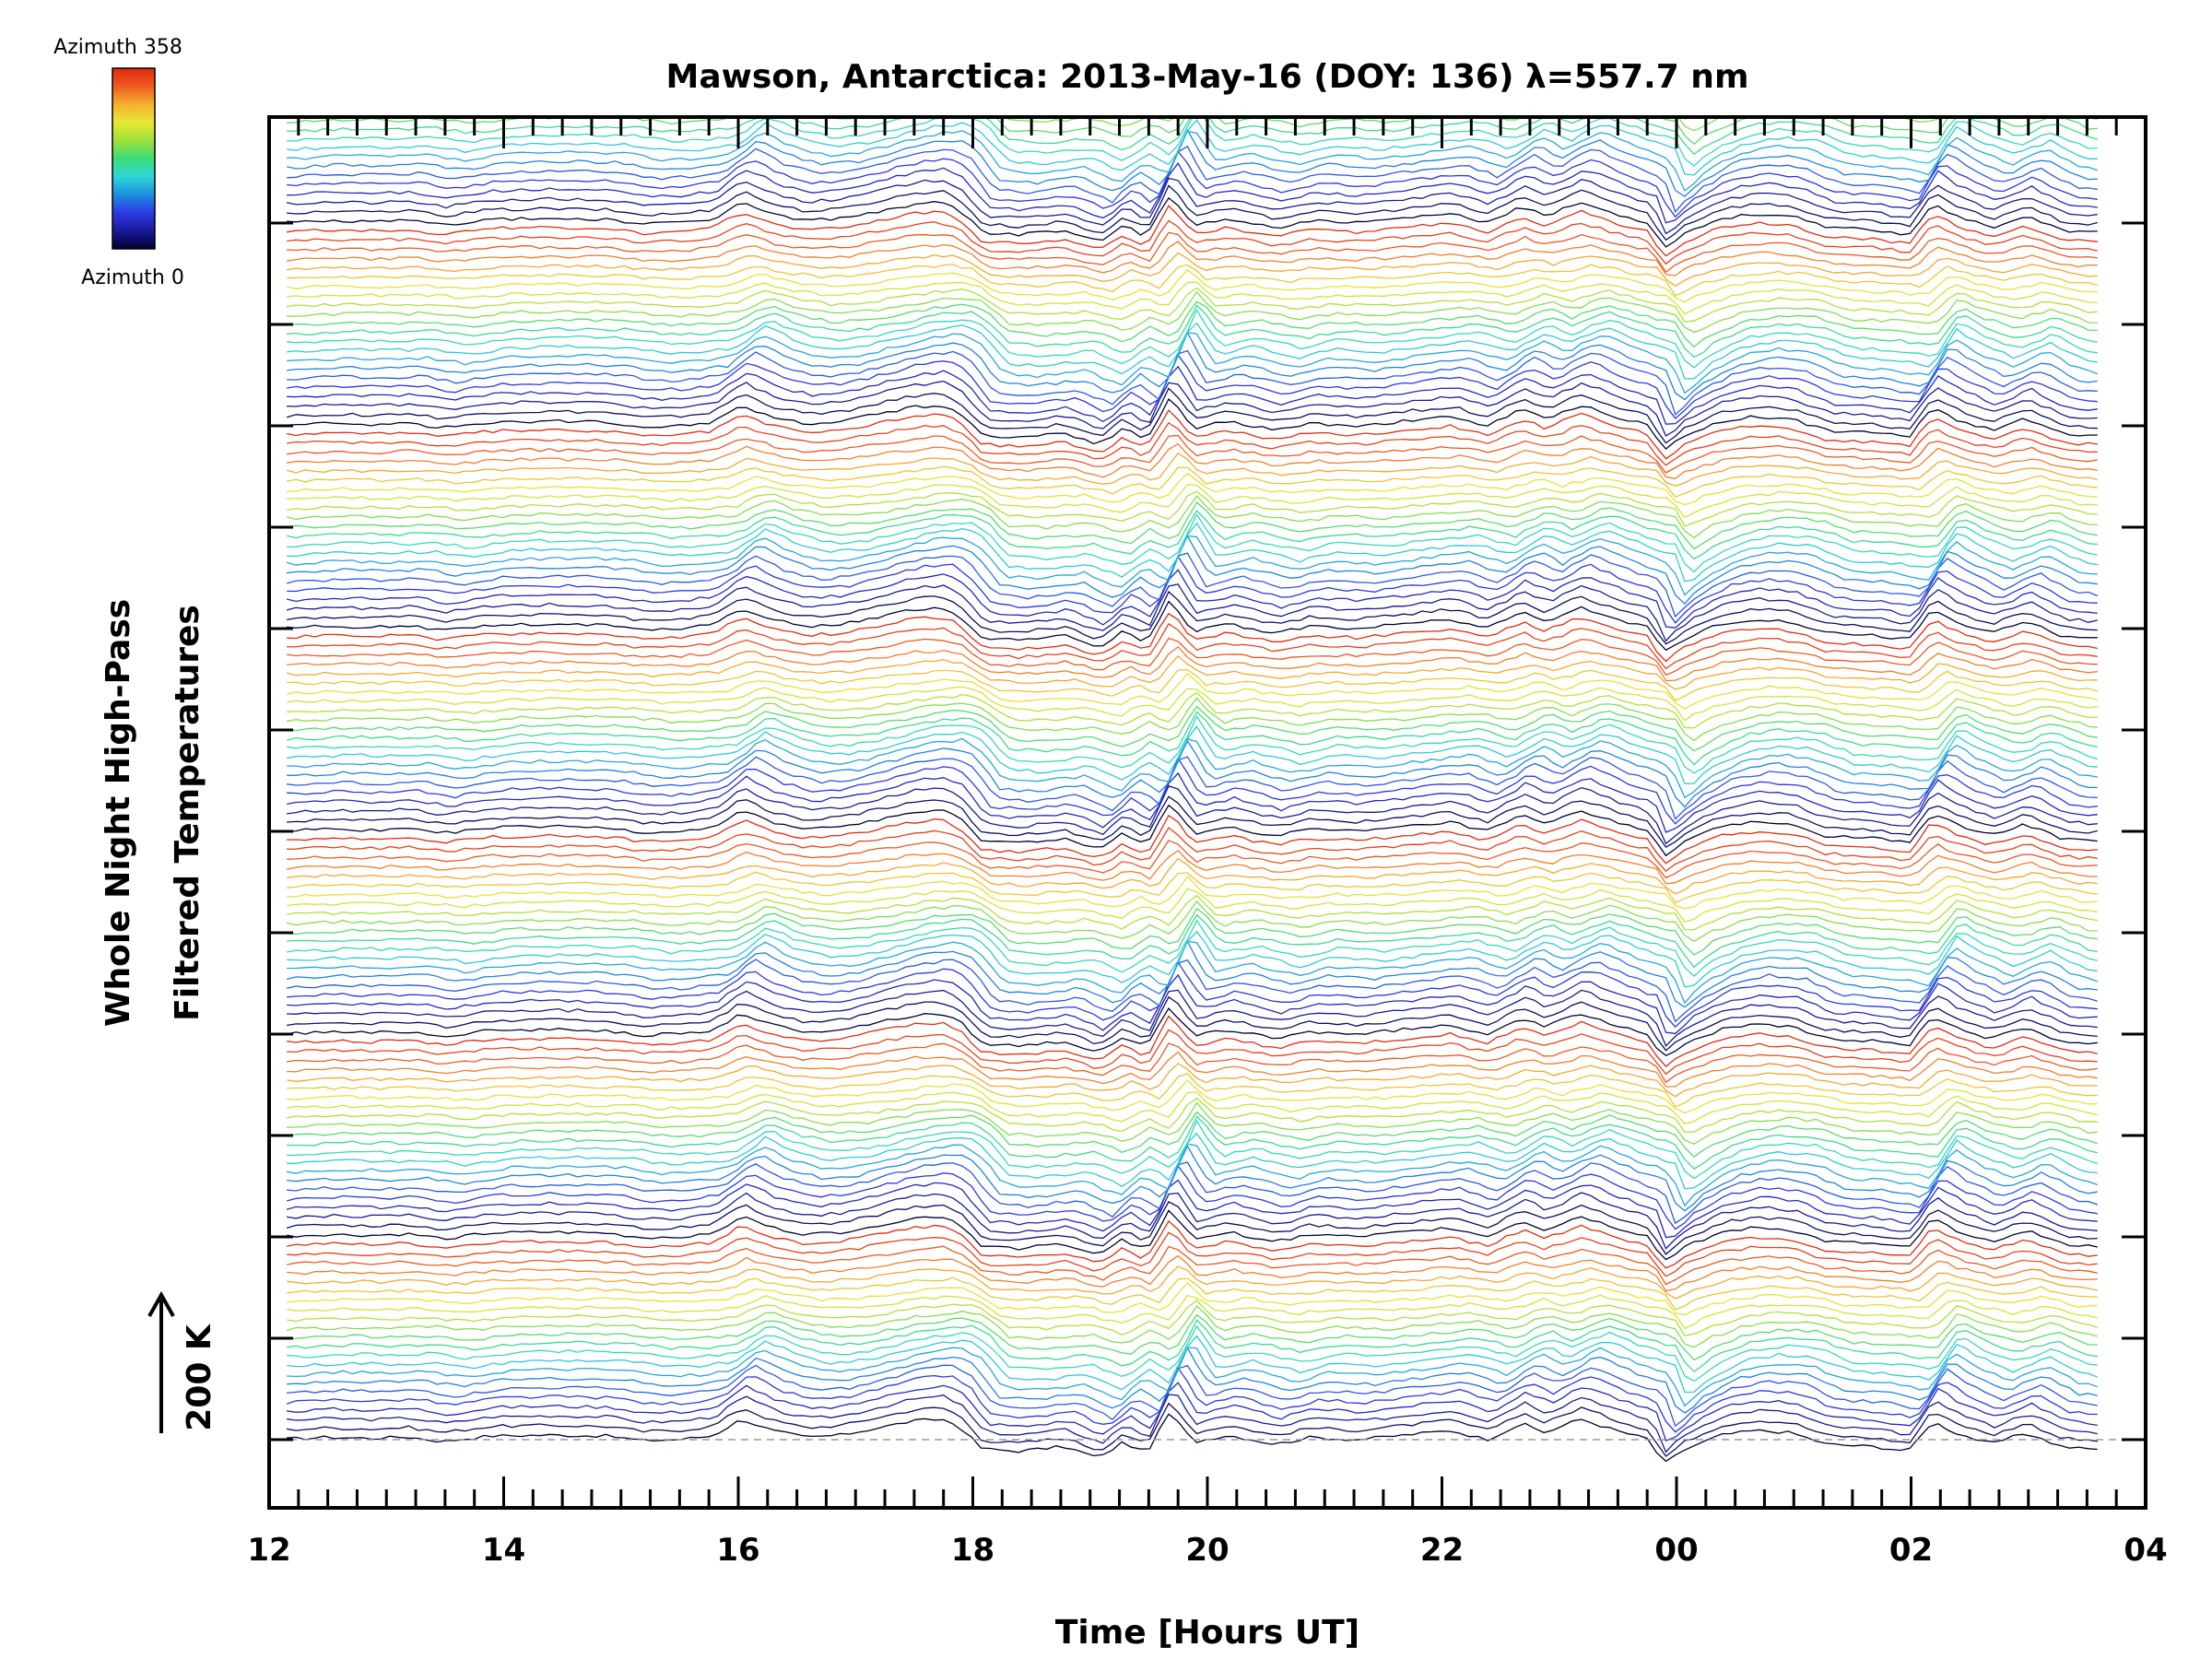 The width and height of the screenshot is (2212, 1659). What do you see at coordinates (1911, 1550) in the screenshot?
I see `x-tick-label: 02` at bounding box center [1911, 1550].